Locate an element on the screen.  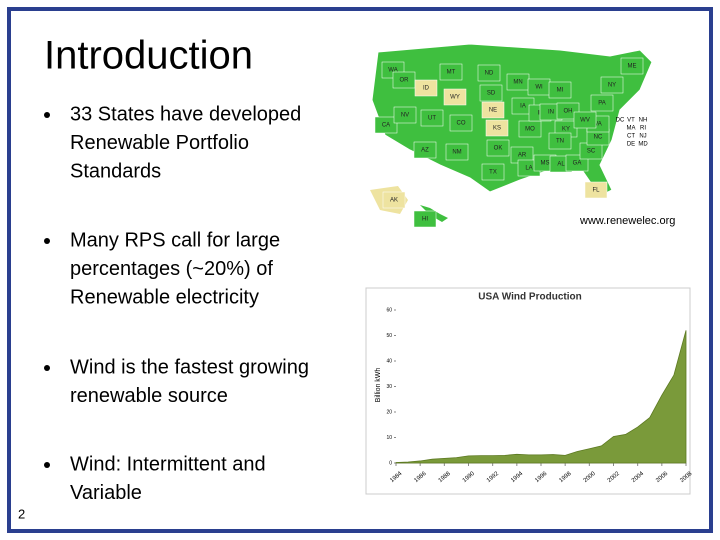
state-label: AZ is located at coordinates (425, 151).